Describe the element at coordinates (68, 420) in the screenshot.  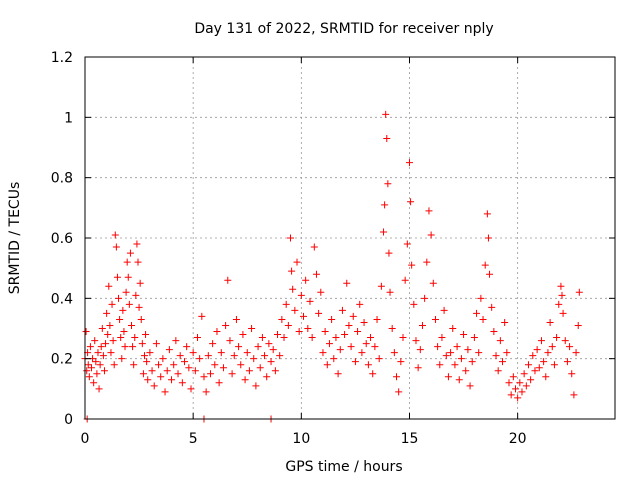
I see `y-tick-label: 0` at that location.